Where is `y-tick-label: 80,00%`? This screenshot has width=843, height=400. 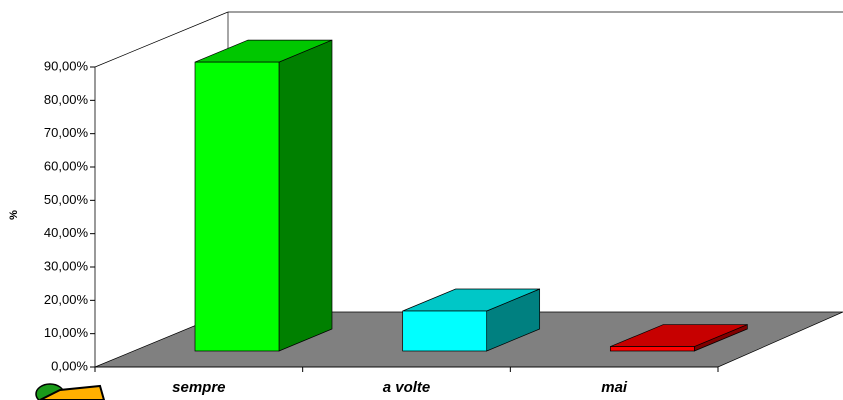
y-tick-label: 80,00% is located at coordinates (66, 99).